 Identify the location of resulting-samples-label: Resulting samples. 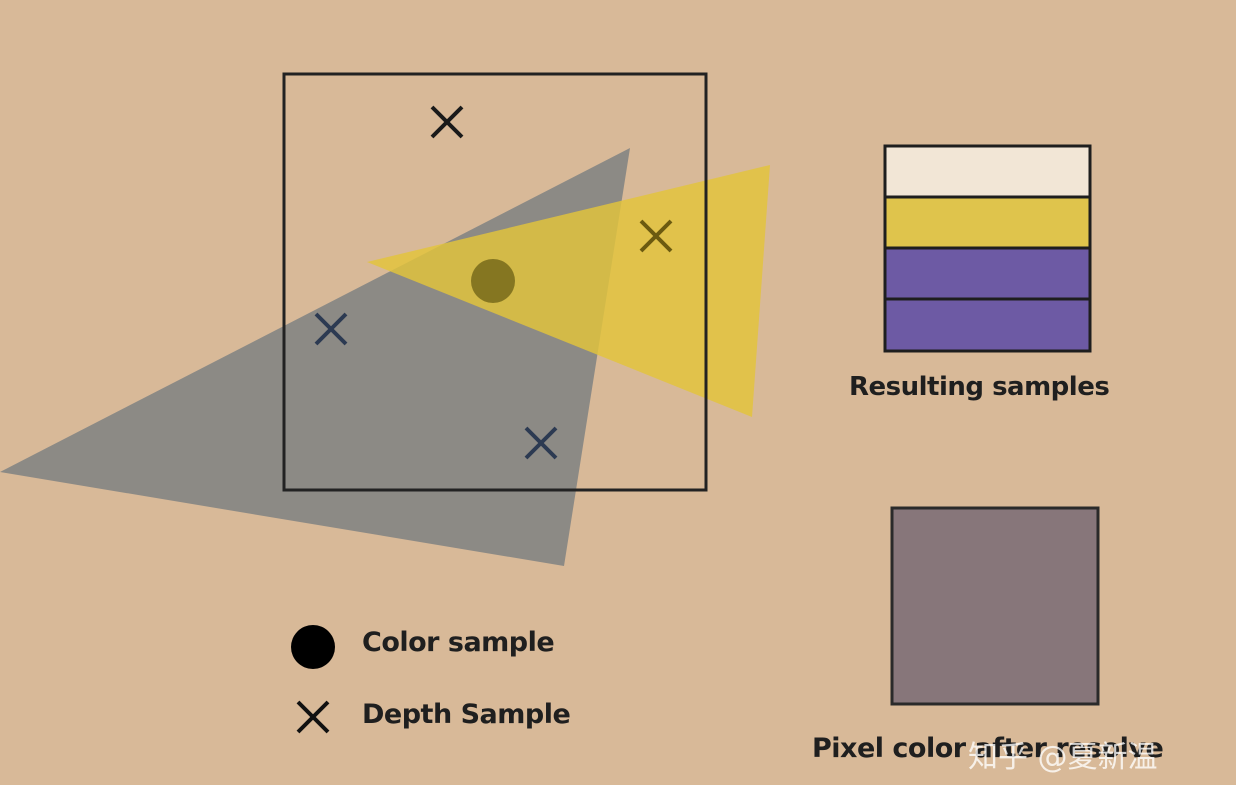
(979, 387).